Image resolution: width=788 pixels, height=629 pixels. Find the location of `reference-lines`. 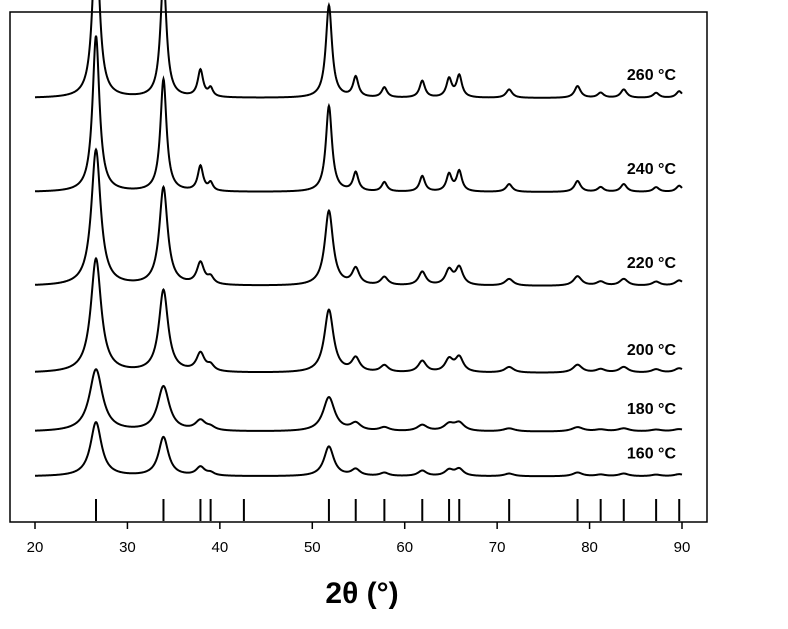

reference-lines is located at coordinates (388, 510).